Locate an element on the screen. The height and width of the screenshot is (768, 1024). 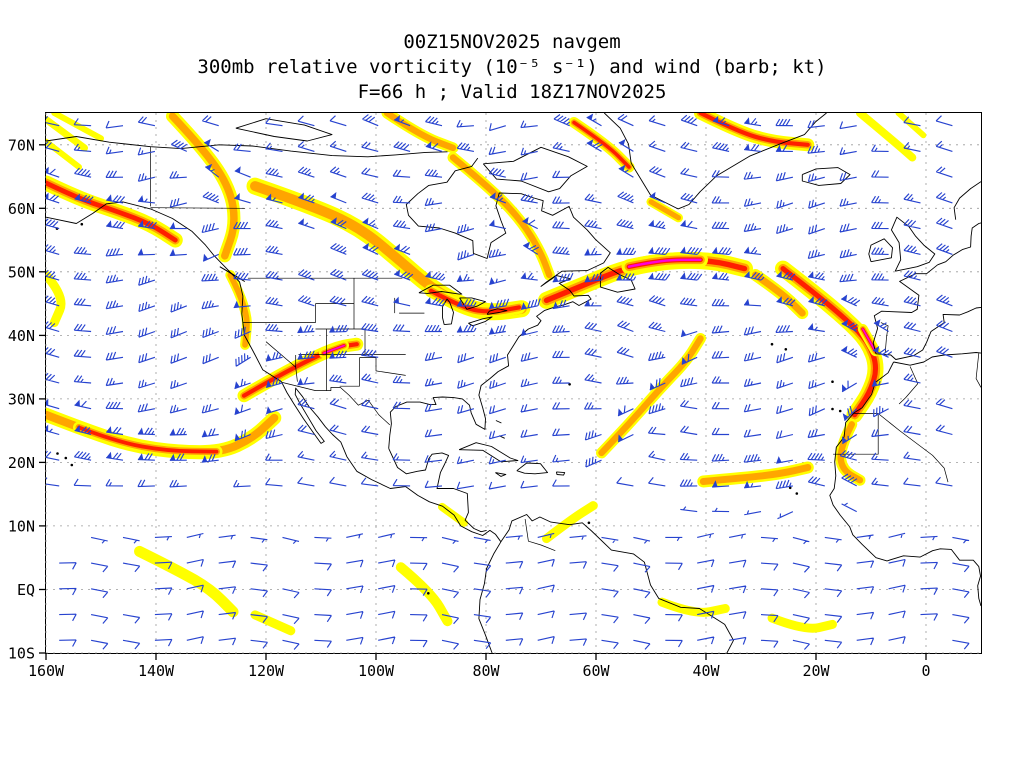
y-axis-label: 20N is located at coordinates (21, 463).